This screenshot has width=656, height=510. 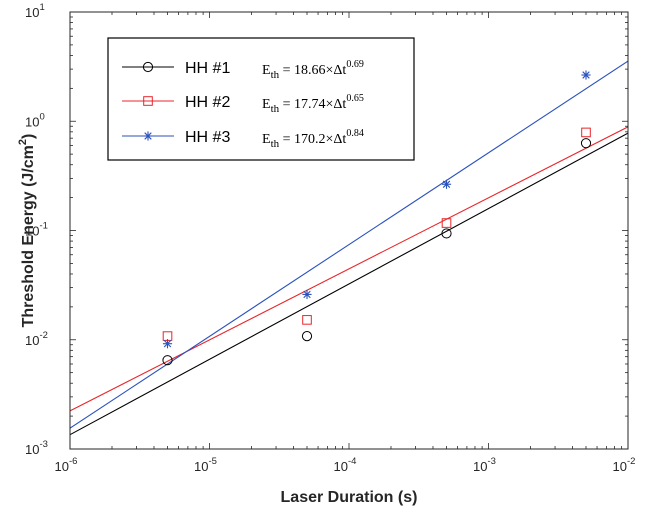 What do you see at coordinates (243, 104) in the screenshot?
I see `legend-entry-2: HH #2 Eth = 17.74×Δt0.65` at bounding box center [243, 104].